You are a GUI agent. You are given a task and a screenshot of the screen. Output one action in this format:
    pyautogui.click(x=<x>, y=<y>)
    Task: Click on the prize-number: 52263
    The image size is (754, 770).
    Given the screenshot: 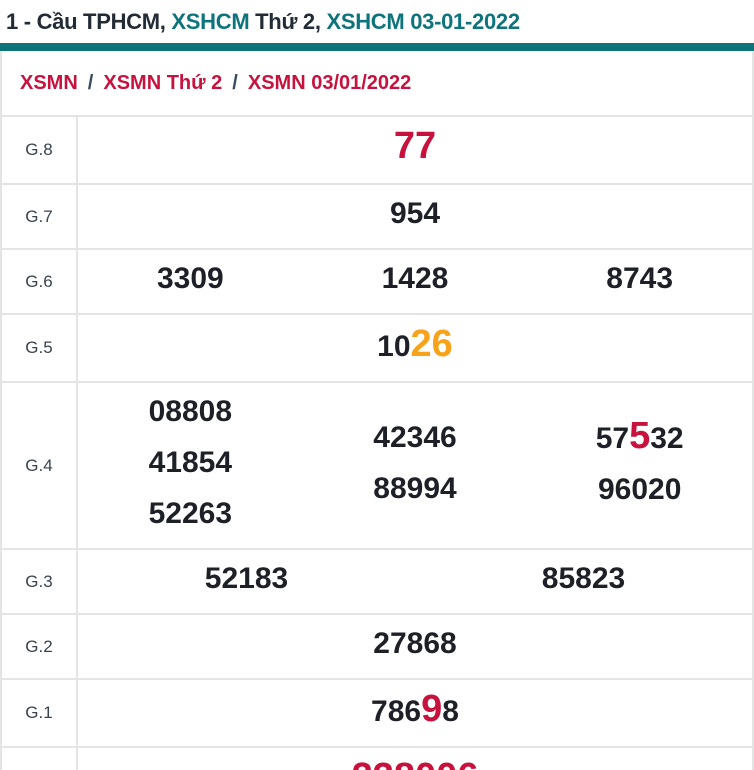 What is the action you would take?
    pyautogui.click(x=190, y=516)
    